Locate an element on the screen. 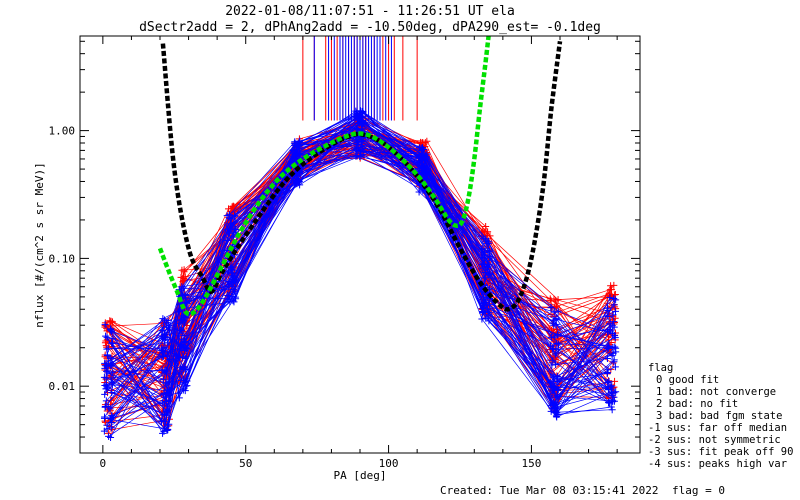 This screenshot has width=800, height=500. x-tick-label: 50 is located at coordinates (245, 463).